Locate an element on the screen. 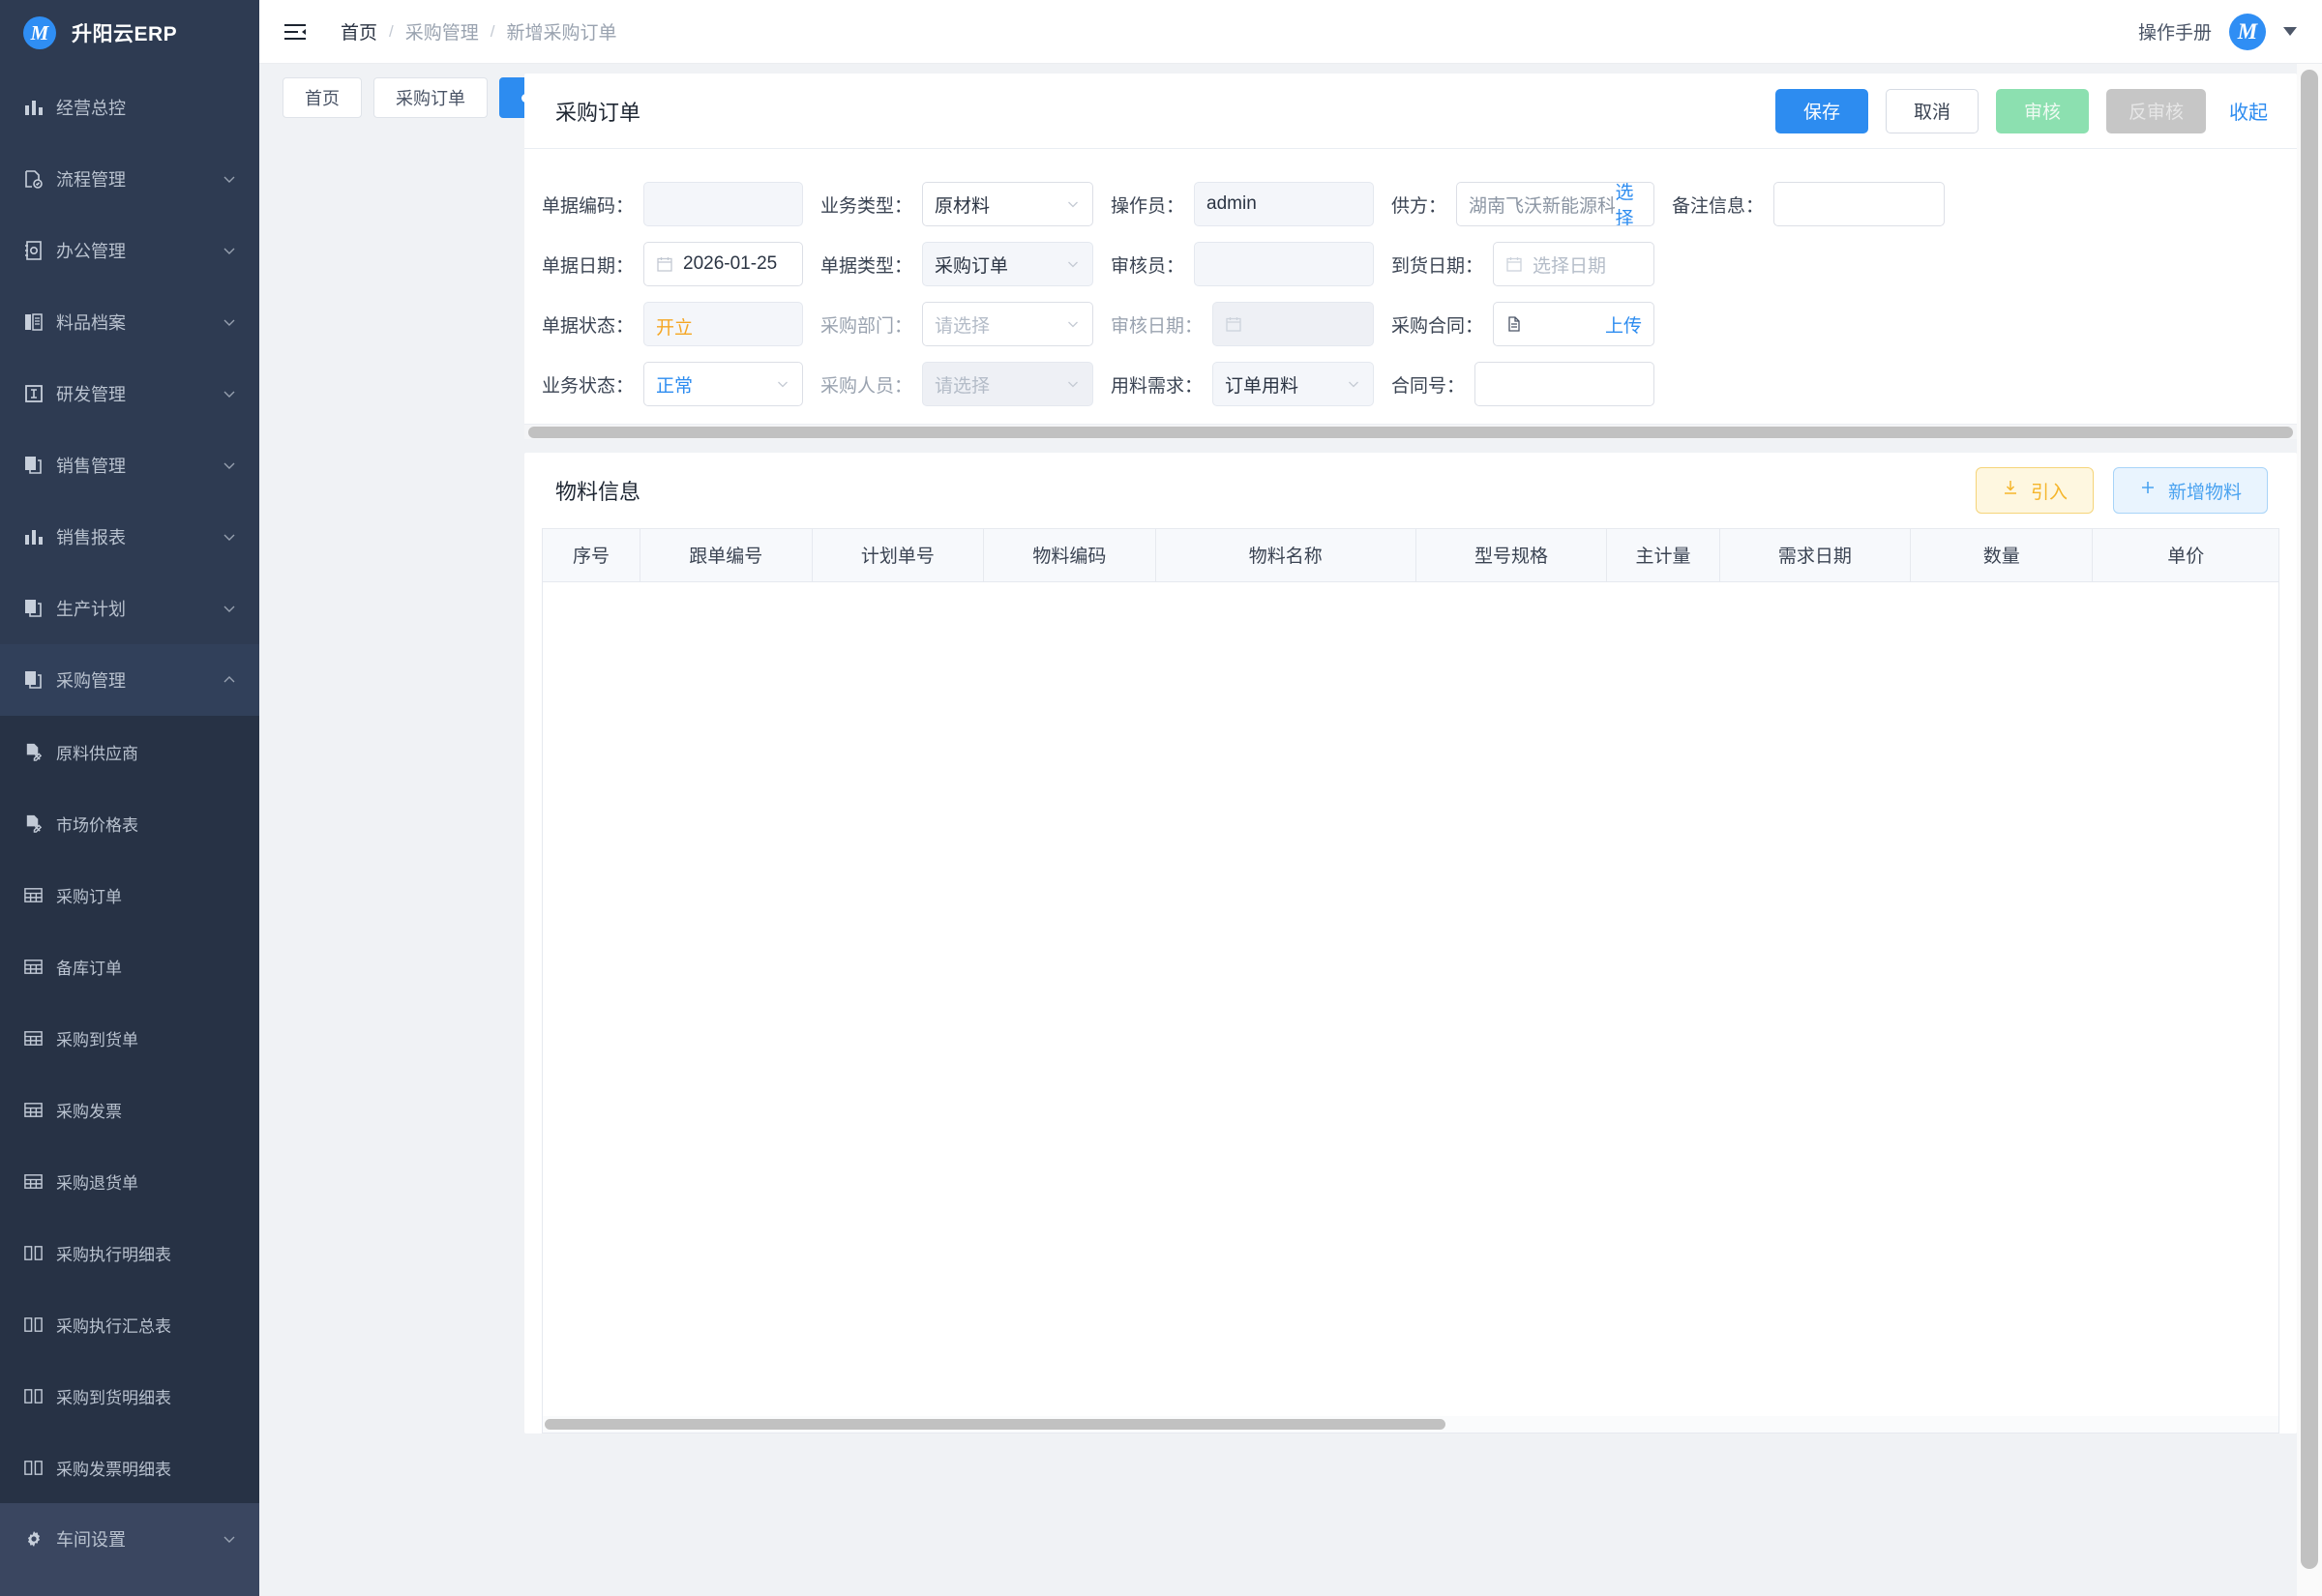 This screenshot has height=1596, width=2322. breadcrumb-item-purchase: 采购管理 is located at coordinates (441, 33).